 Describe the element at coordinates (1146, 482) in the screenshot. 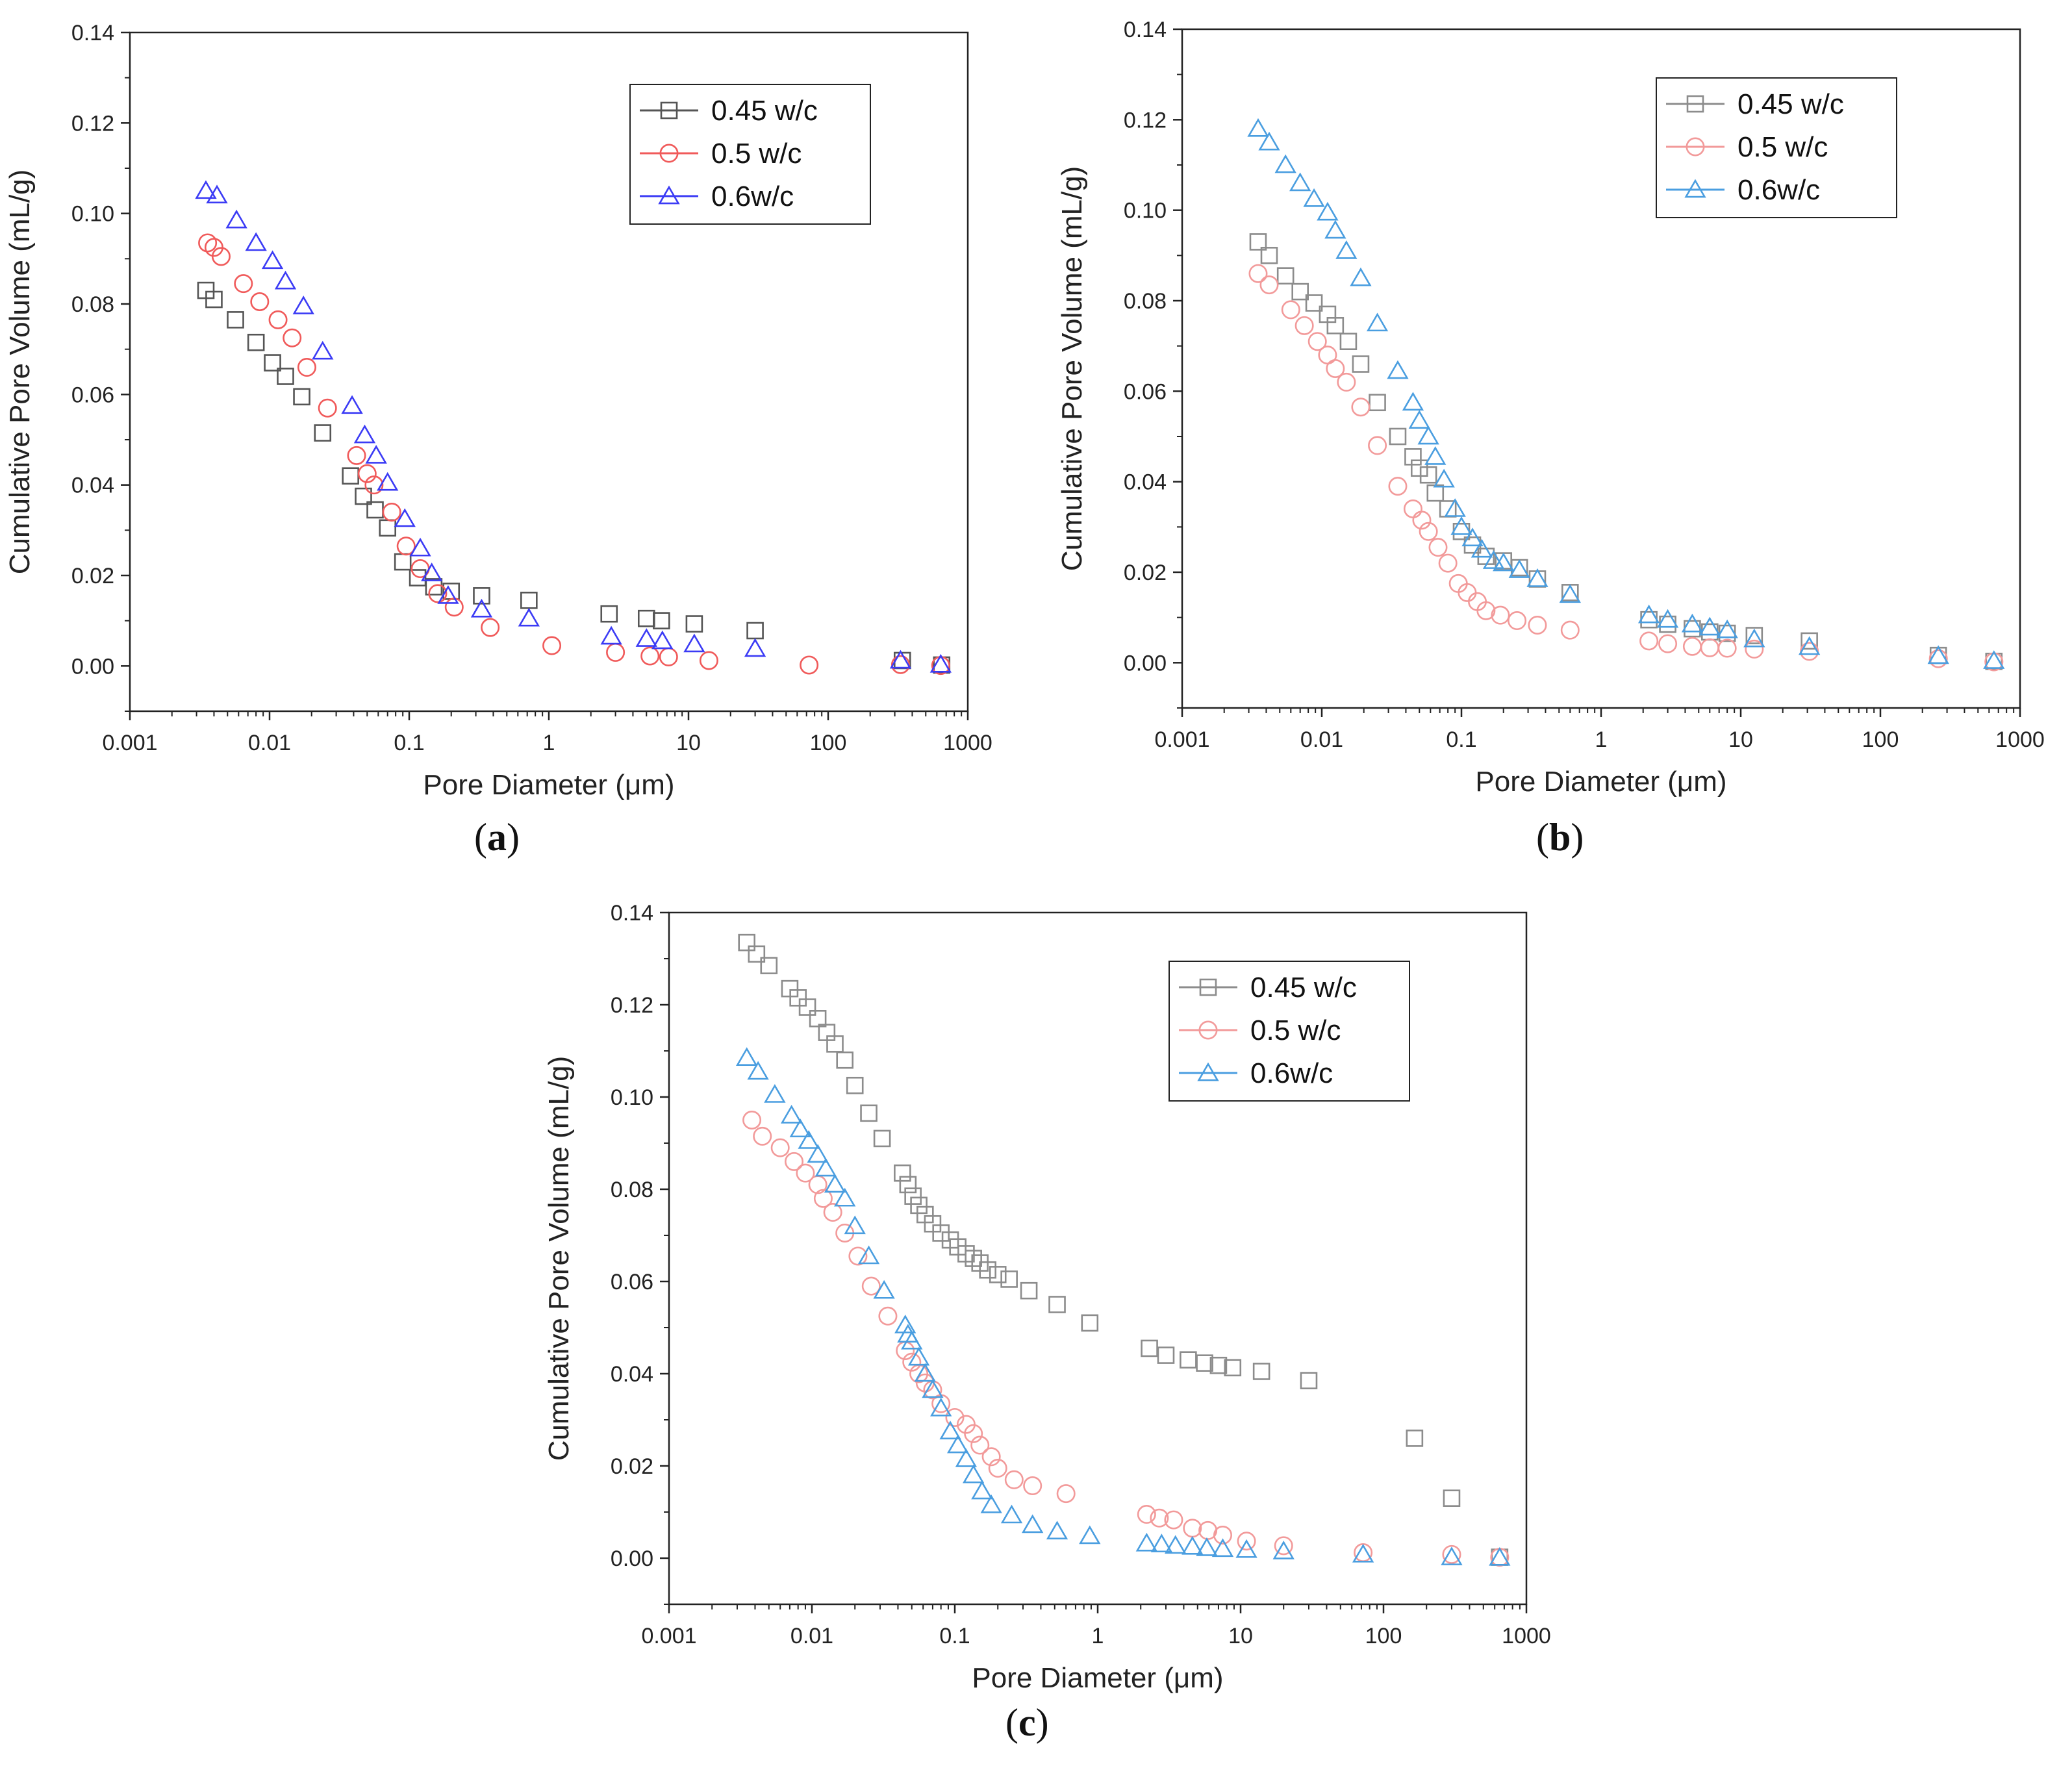

I see `chart-b-ytick-label: 0.04` at that location.